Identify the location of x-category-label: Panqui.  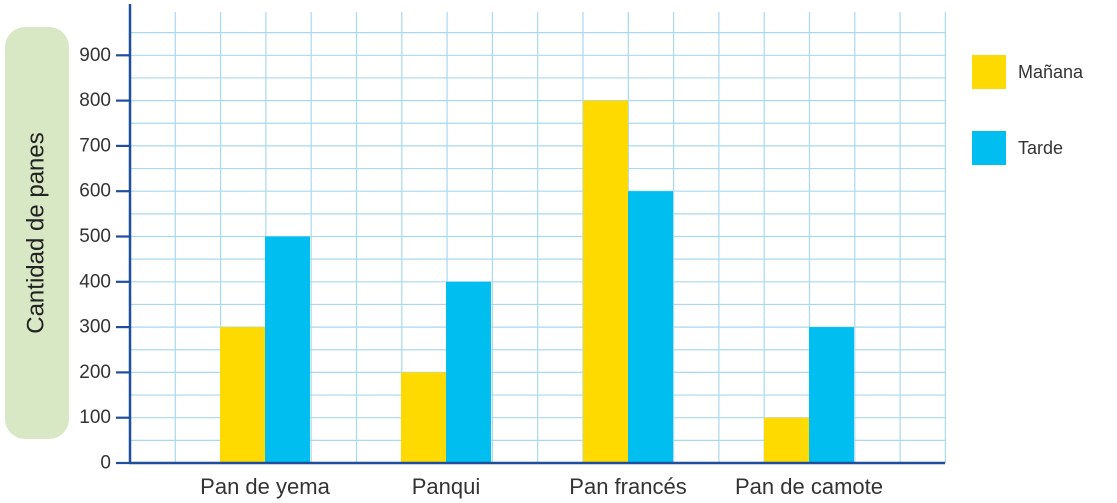
(446, 486).